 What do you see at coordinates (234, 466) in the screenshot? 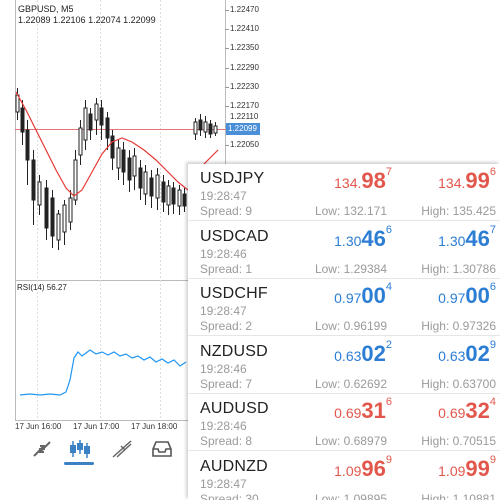
I see `symbol-name: AUDNZD` at bounding box center [234, 466].